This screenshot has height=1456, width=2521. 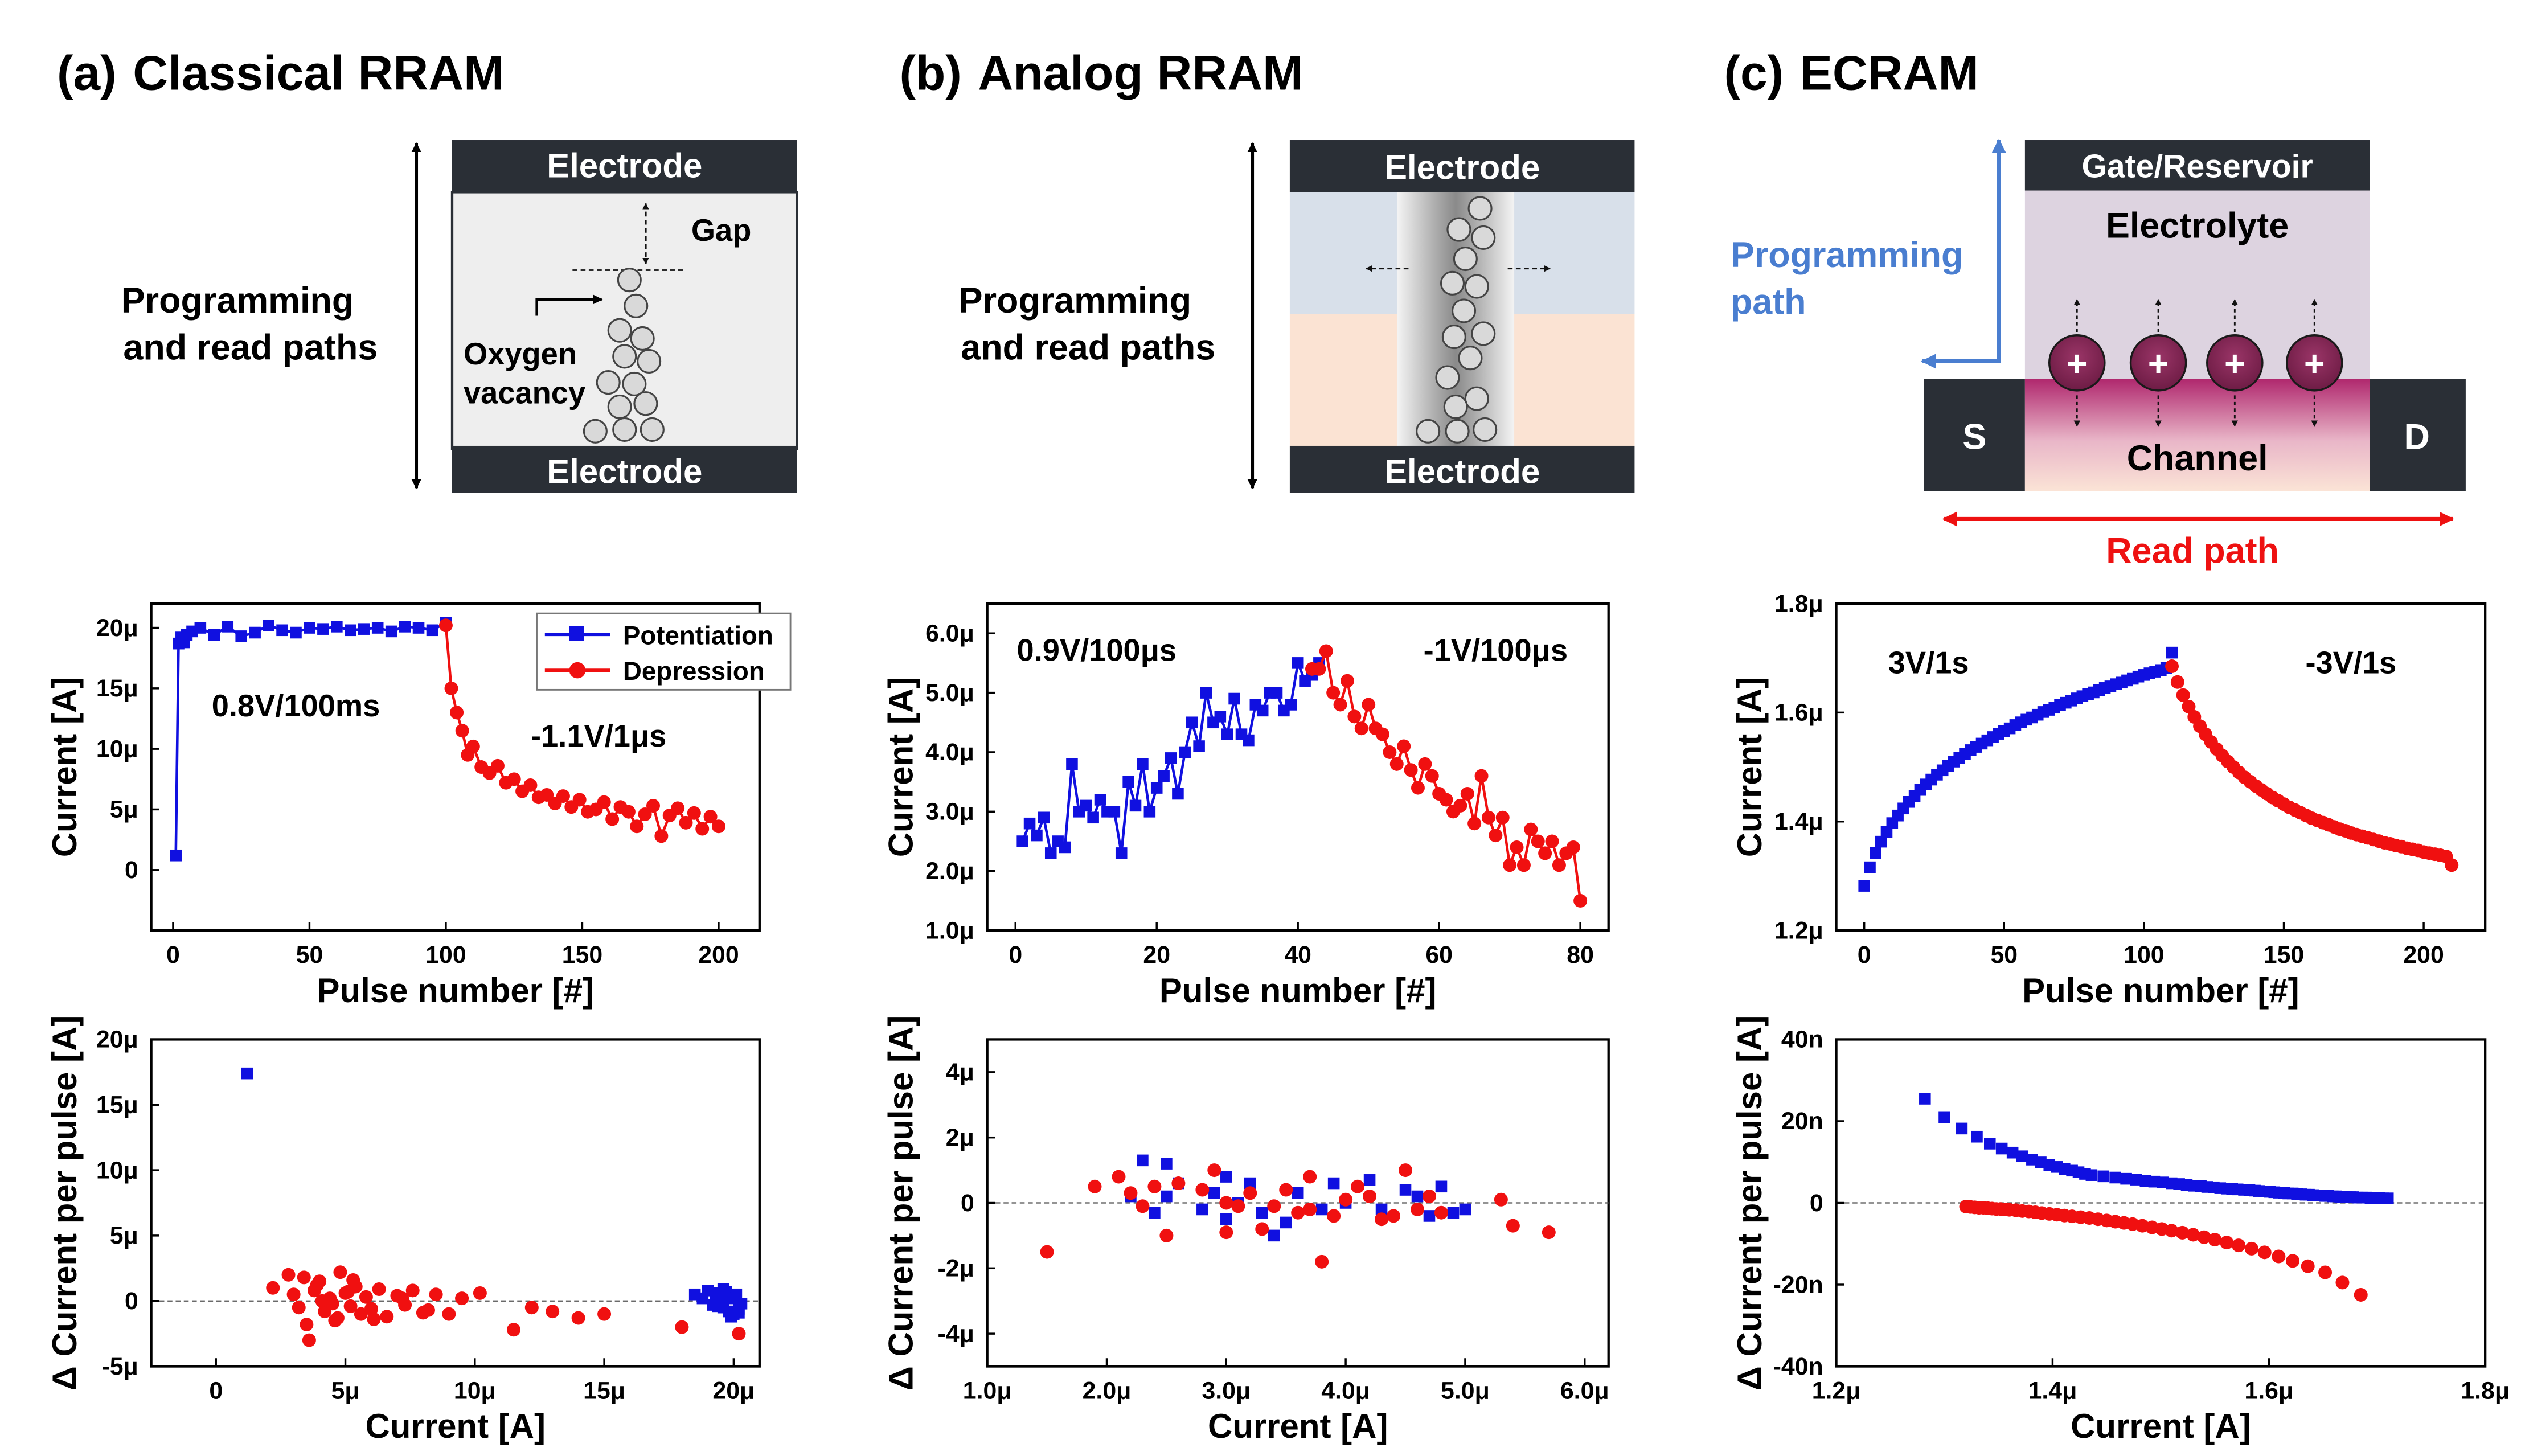 I want to click on bottom-electrode, so click(x=624, y=469).